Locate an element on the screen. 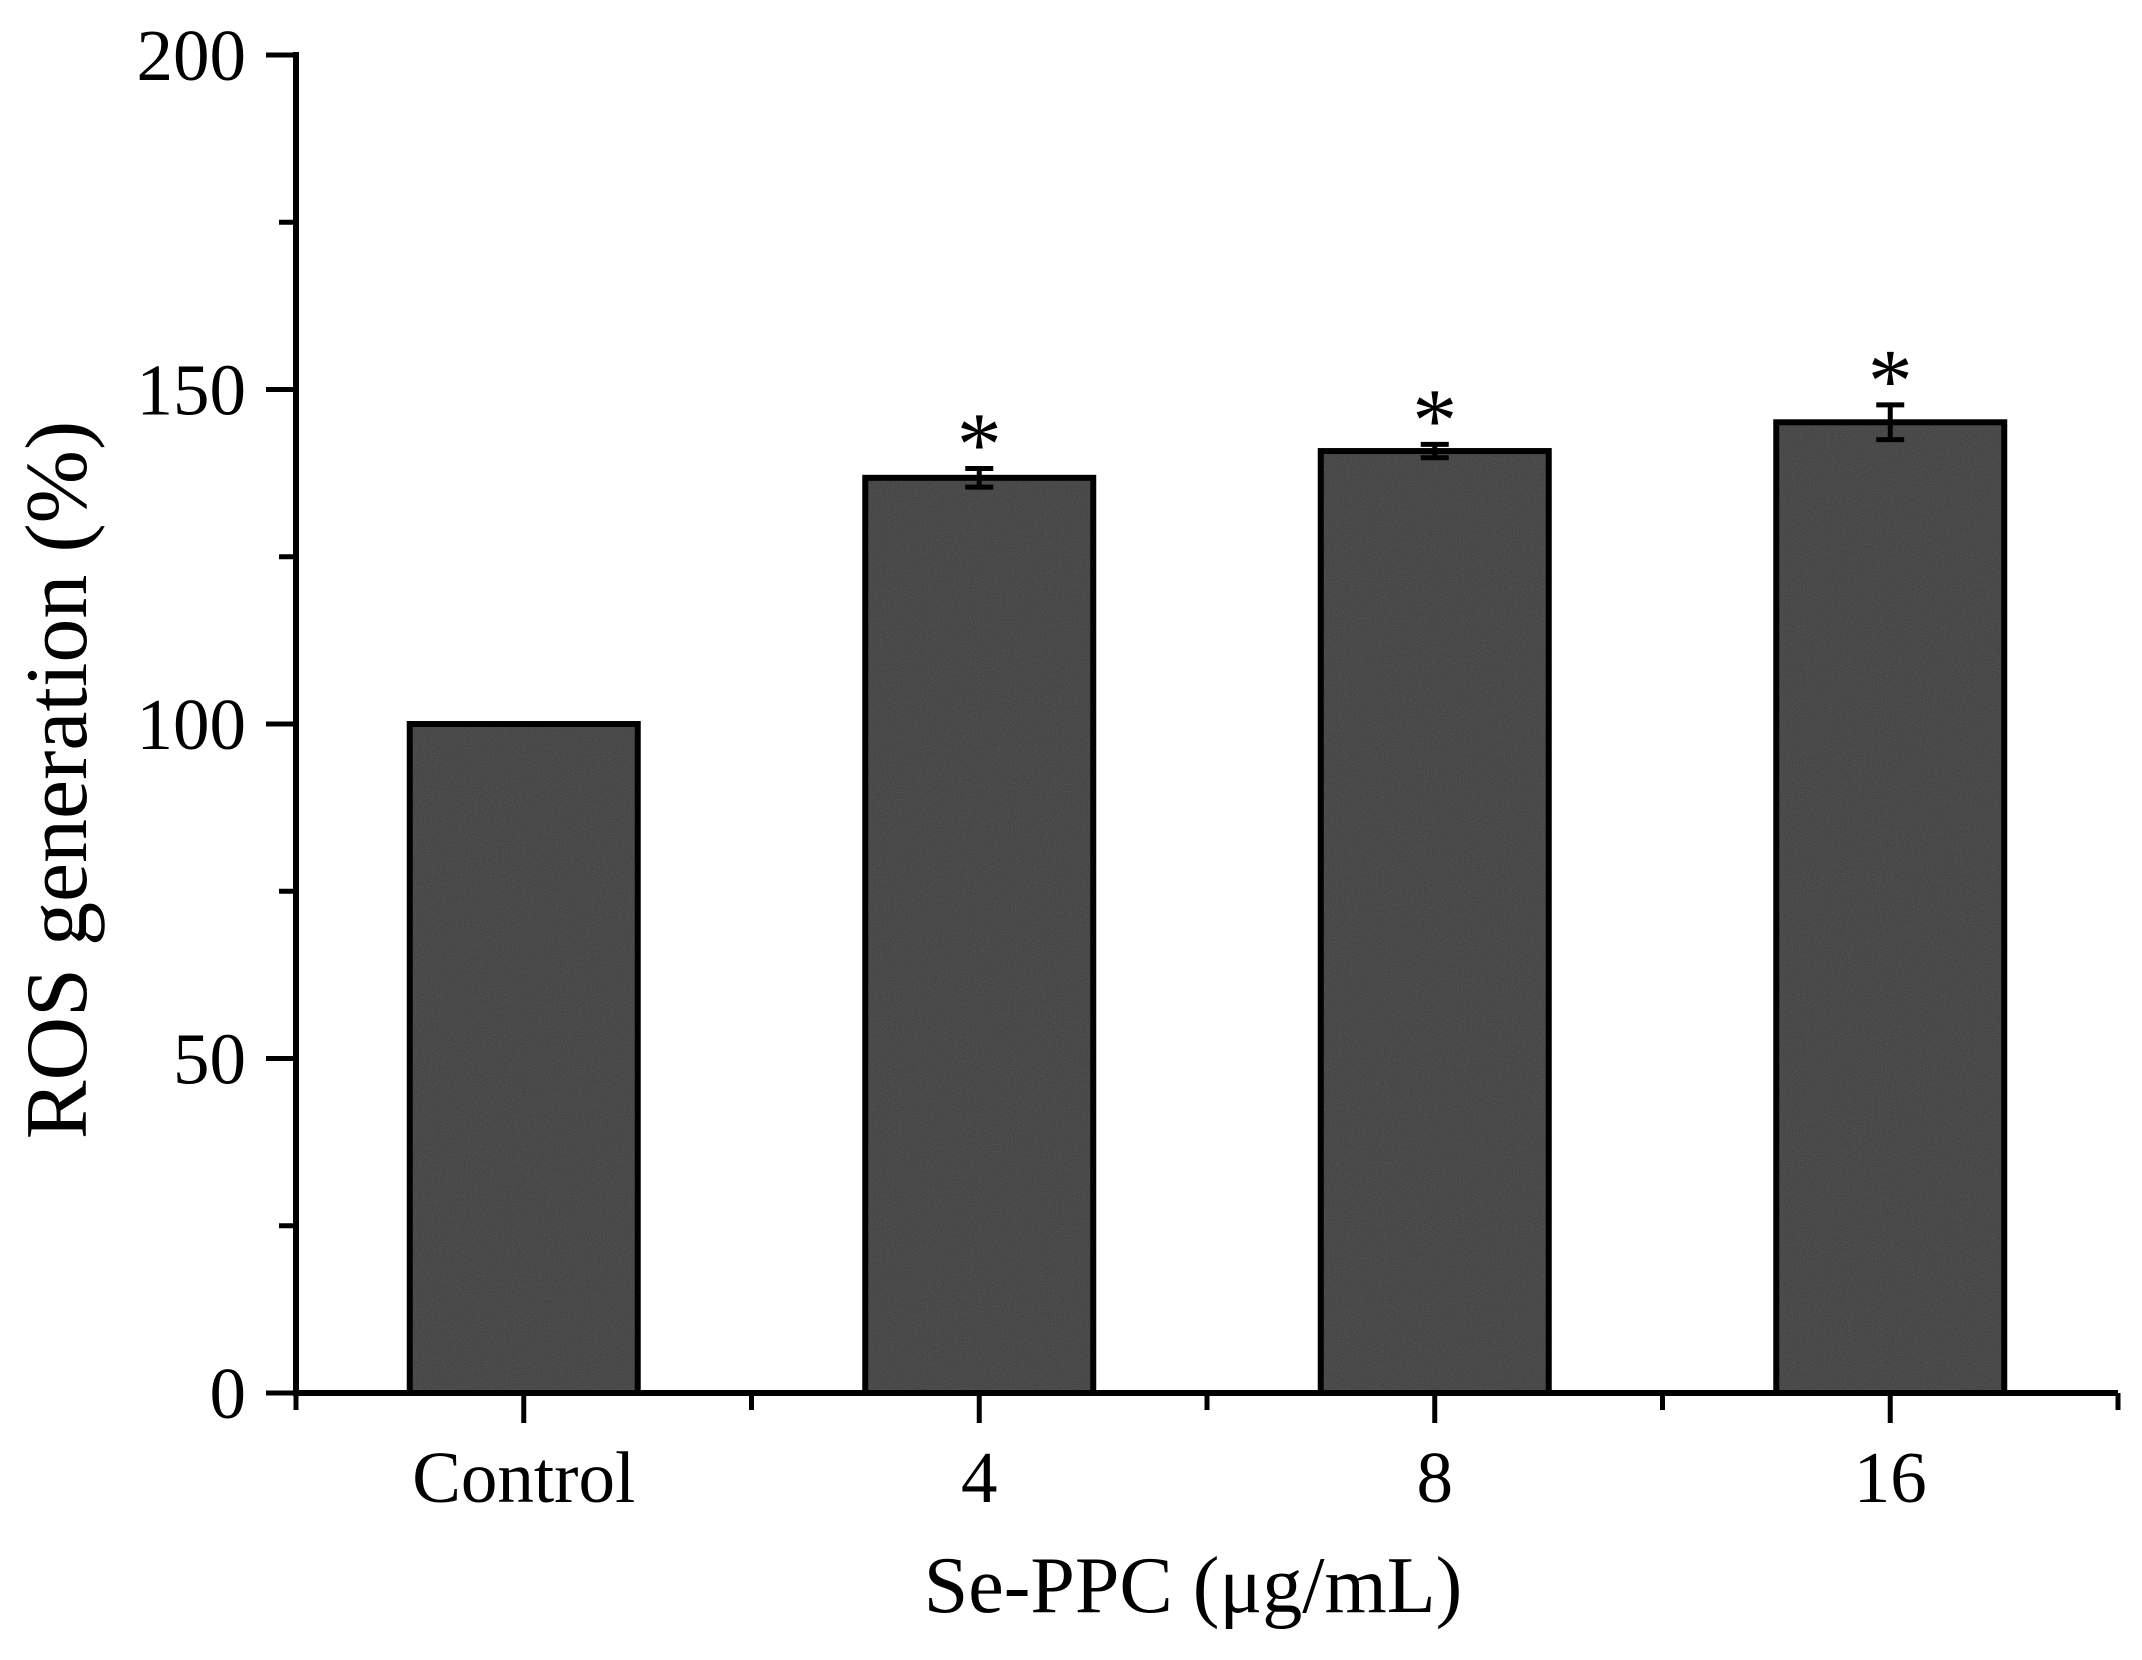 Image resolution: width=2142 pixels, height=1660 pixels. y-tick-label-100: 100 is located at coordinates (192, 724).